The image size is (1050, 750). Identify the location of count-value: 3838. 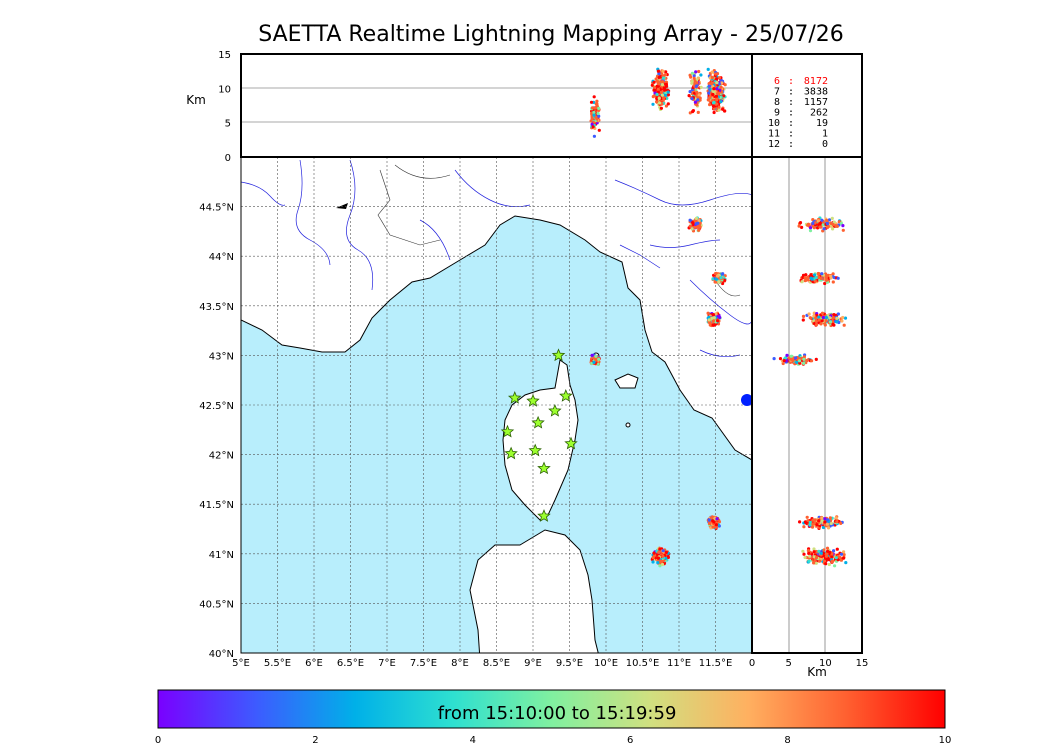
(816, 92).